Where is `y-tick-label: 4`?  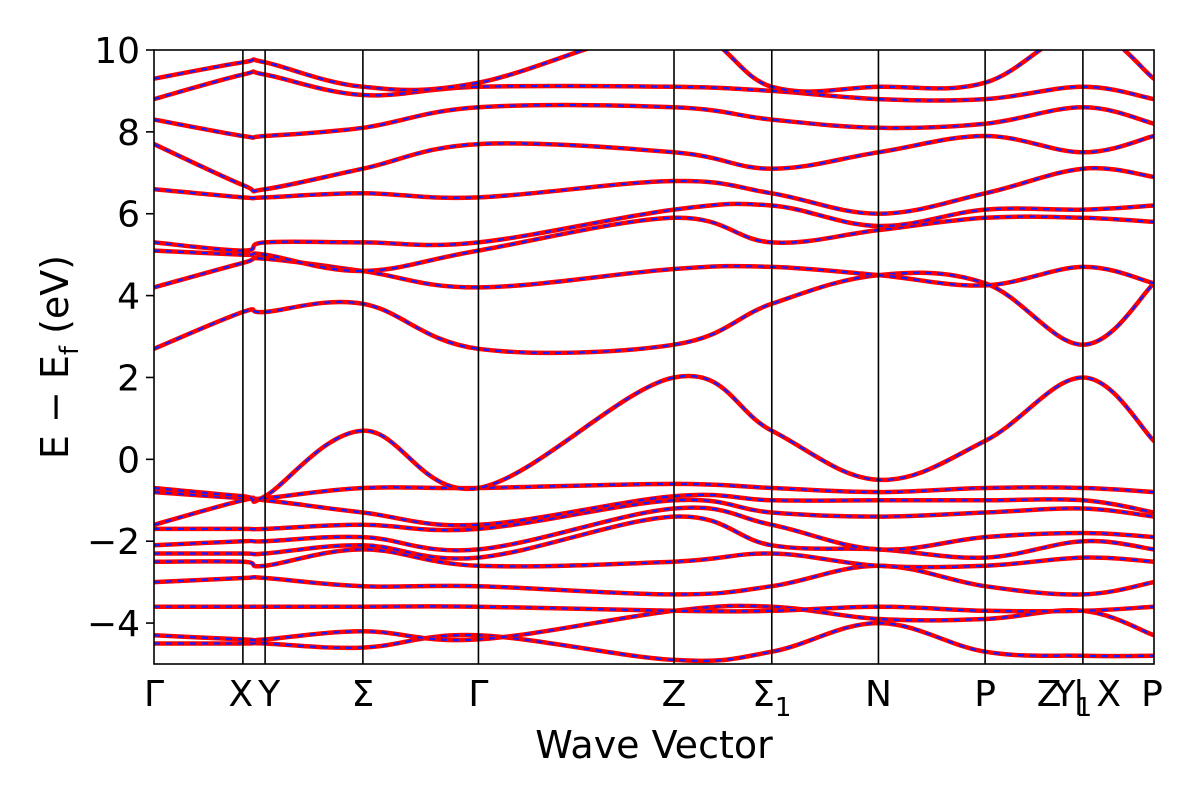
y-tick-label: 4 is located at coordinates (128, 297).